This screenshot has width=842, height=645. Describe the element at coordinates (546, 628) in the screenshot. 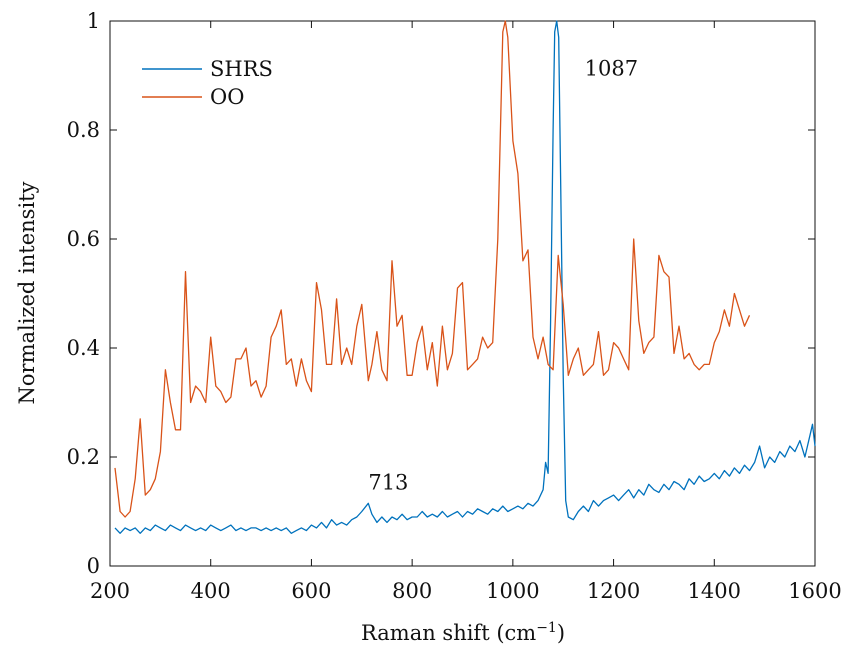

I see `x-axis-label-superscript: −1` at that location.